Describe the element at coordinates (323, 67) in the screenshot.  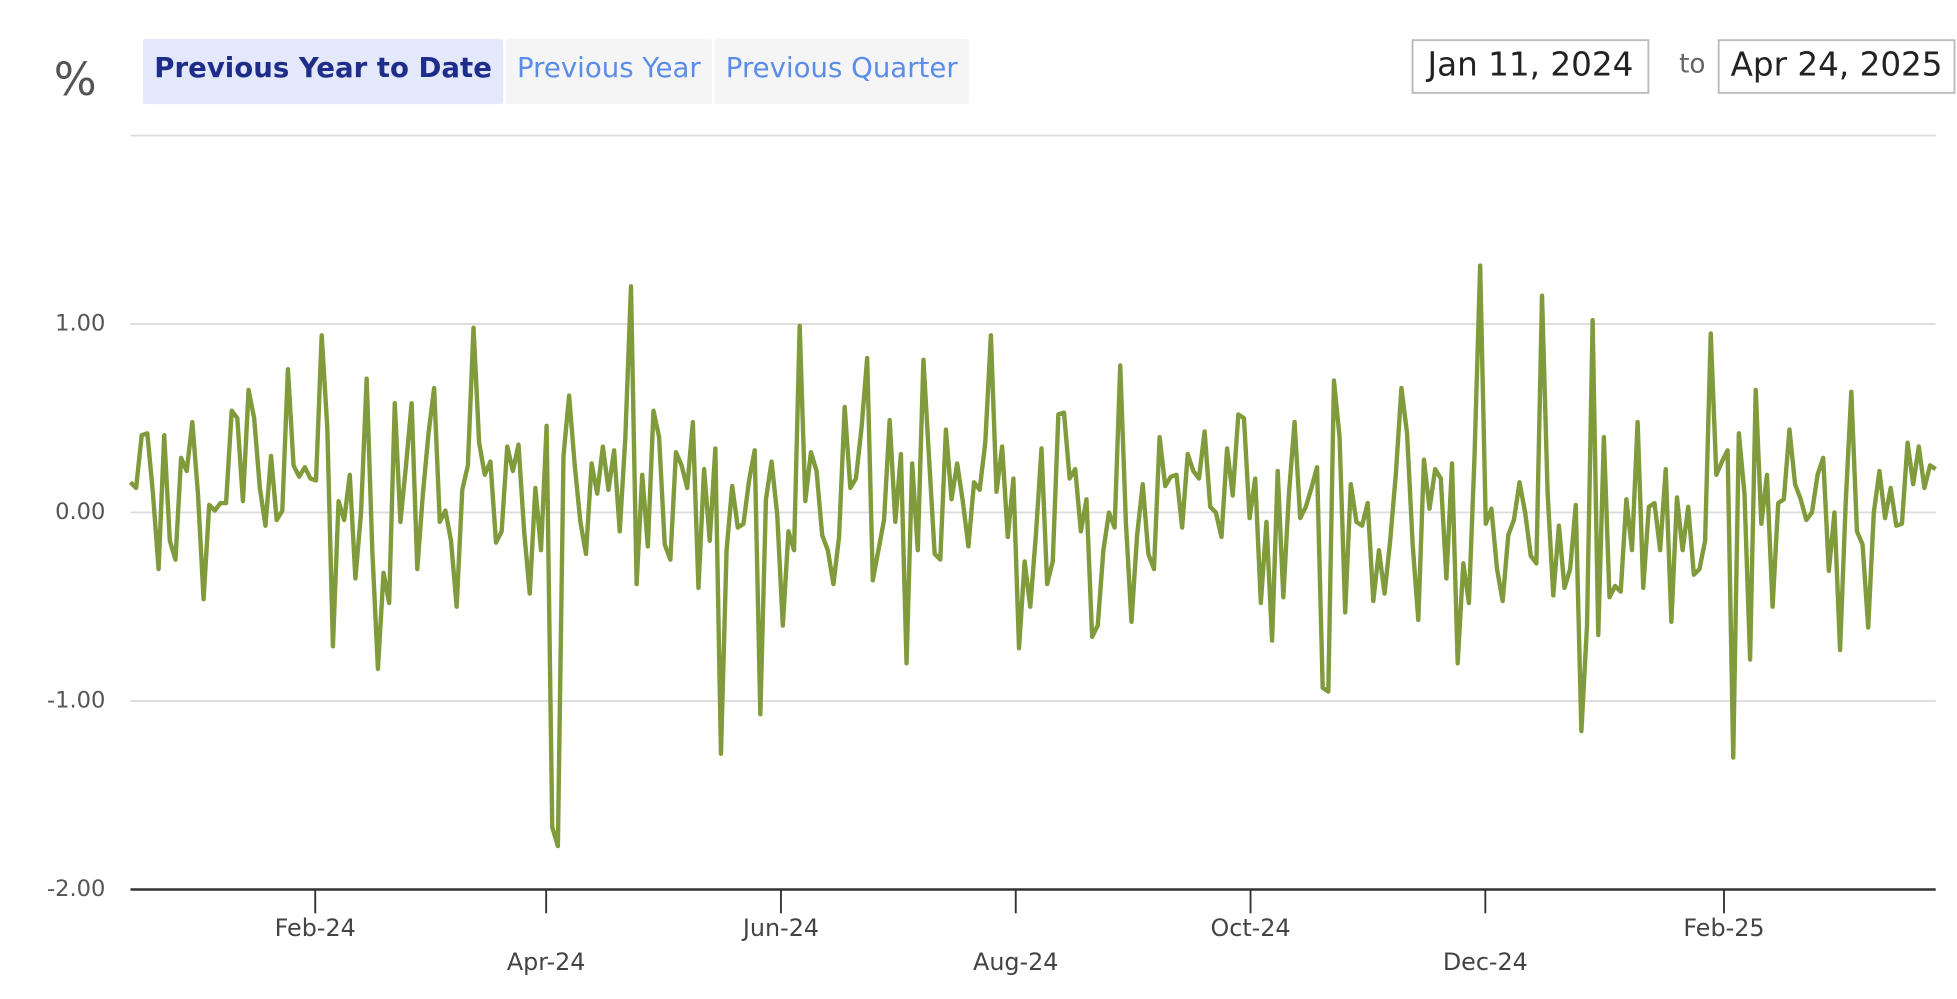
I see `range-button-label: Previous Year to Date` at that location.